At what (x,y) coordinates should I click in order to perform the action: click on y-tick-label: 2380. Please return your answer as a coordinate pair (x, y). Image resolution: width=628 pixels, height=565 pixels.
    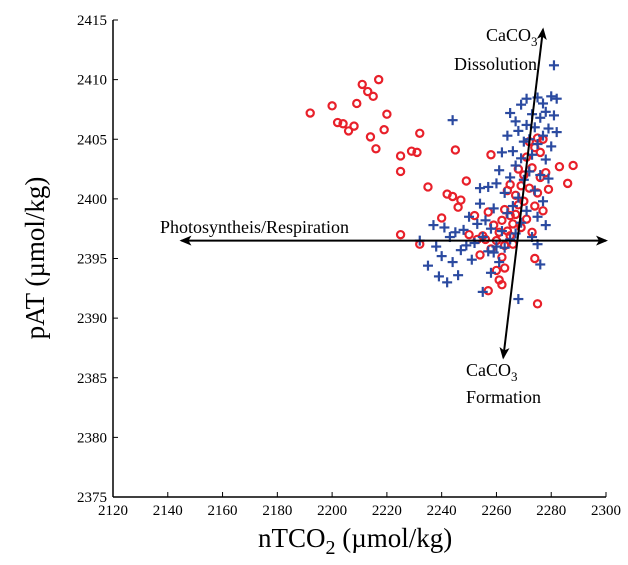
    Looking at the image, I should click on (92, 438).